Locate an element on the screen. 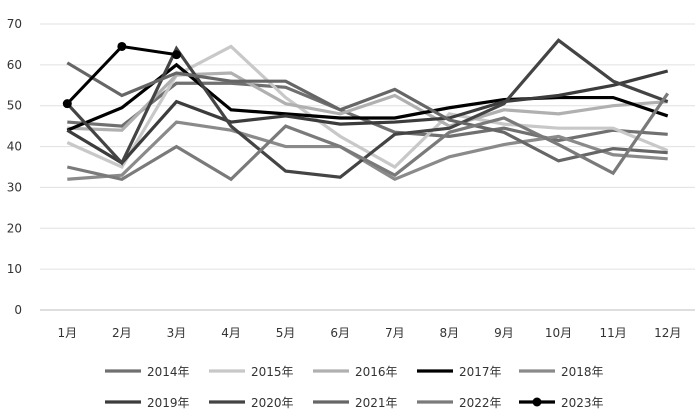 This screenshot has height=420, width=698. y-tick-label: 40 is located at coordinates (14, 147).